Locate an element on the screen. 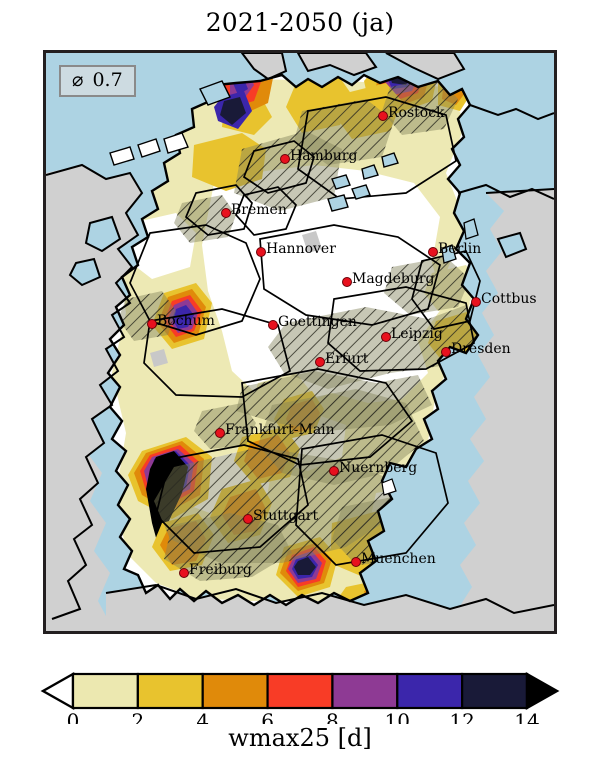 This screenshot has height=780, width=600. colorbar-svg: 0 2 4 6 8 10 12 14 is located at coordinates (300, 697).